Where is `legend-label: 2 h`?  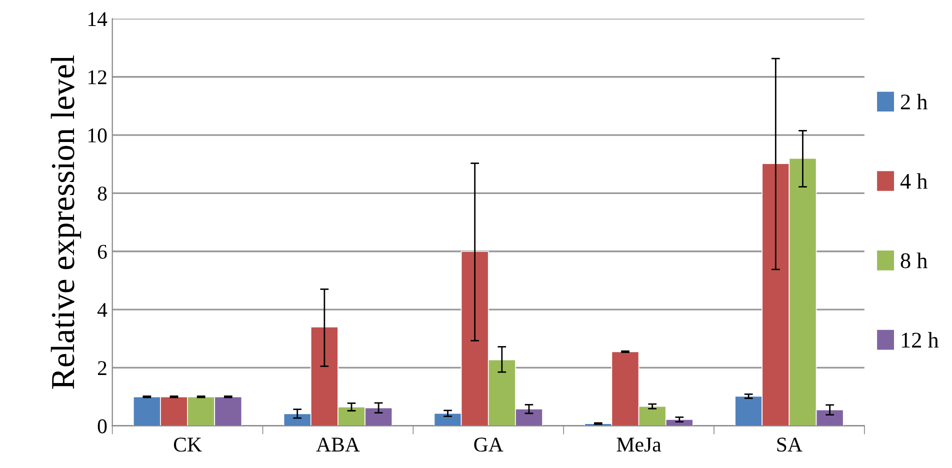
legend-label: 2 h is located at coordinates (914, 102).